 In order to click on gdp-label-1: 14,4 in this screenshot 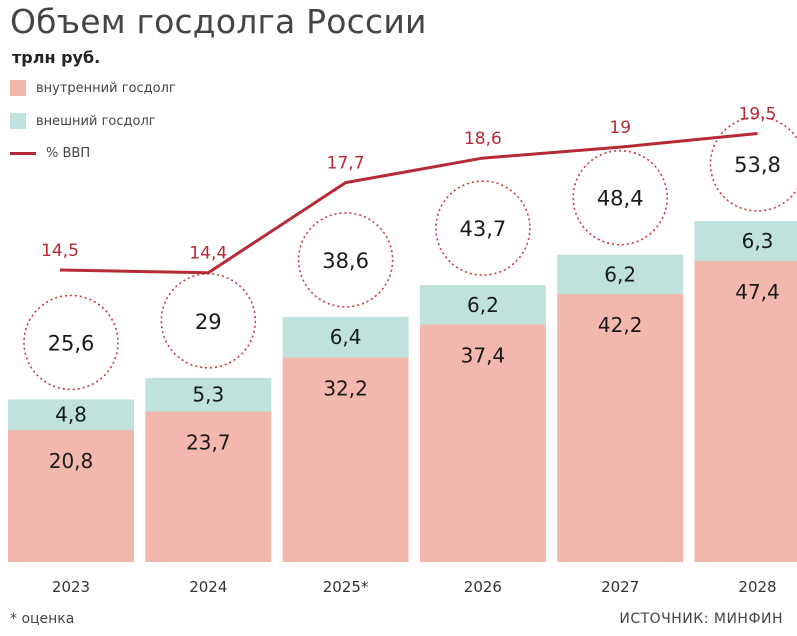, I will do `click(208, 254)`.